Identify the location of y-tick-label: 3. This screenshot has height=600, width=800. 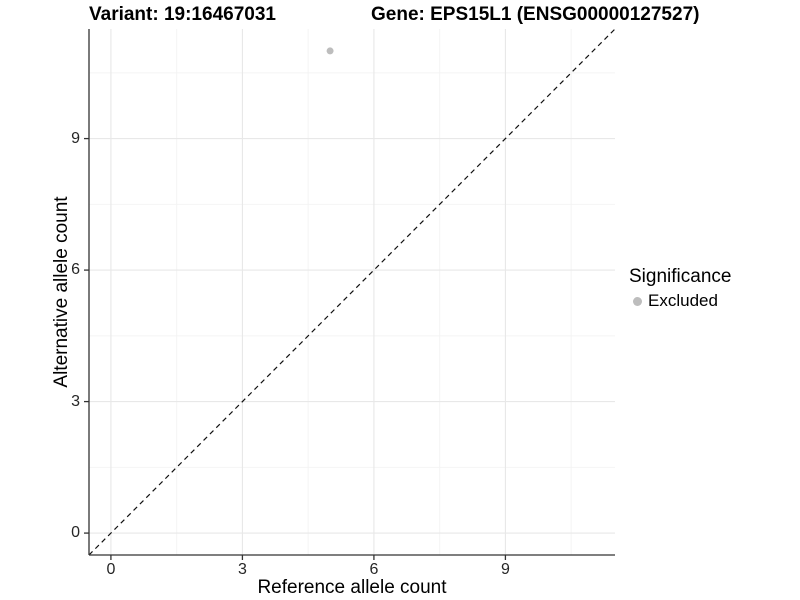
(75, 401).